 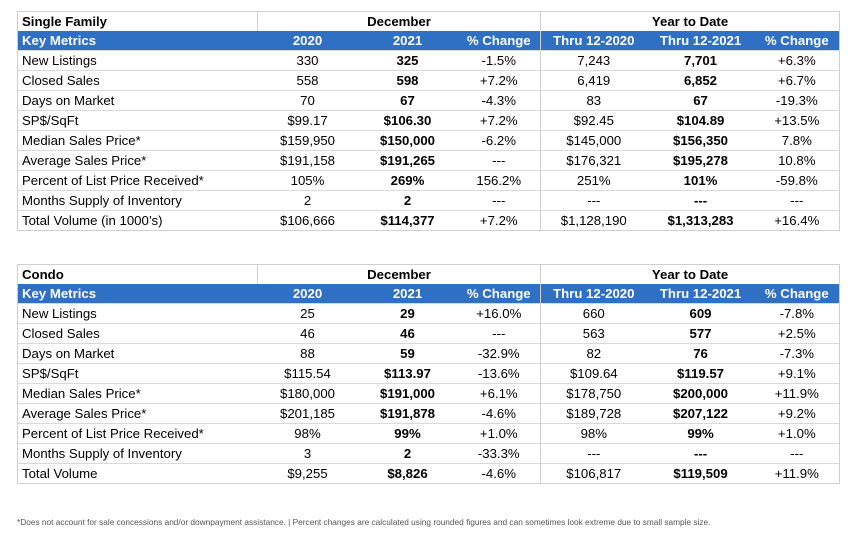 What do you see at coordinates (137, 220) in the screenshot?
I see `metric-name: Total Volume (in 1000’s)` at bounding box center [137, 220].